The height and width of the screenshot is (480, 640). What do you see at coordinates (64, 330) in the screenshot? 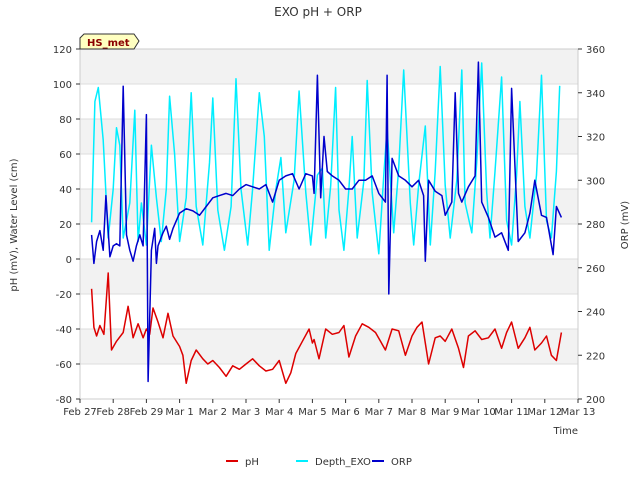
I see `y-tick-label: -40` at bounding box center [64, 330].